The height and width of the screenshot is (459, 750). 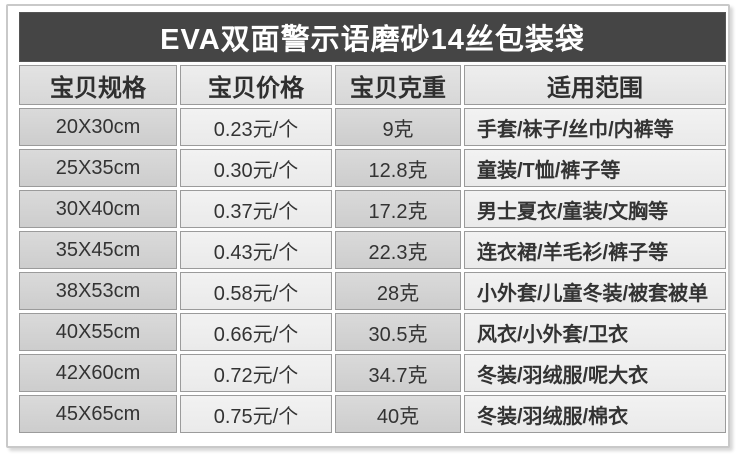 I want to click on spec-cell: 45X65cm, so click(x=98, y=414).